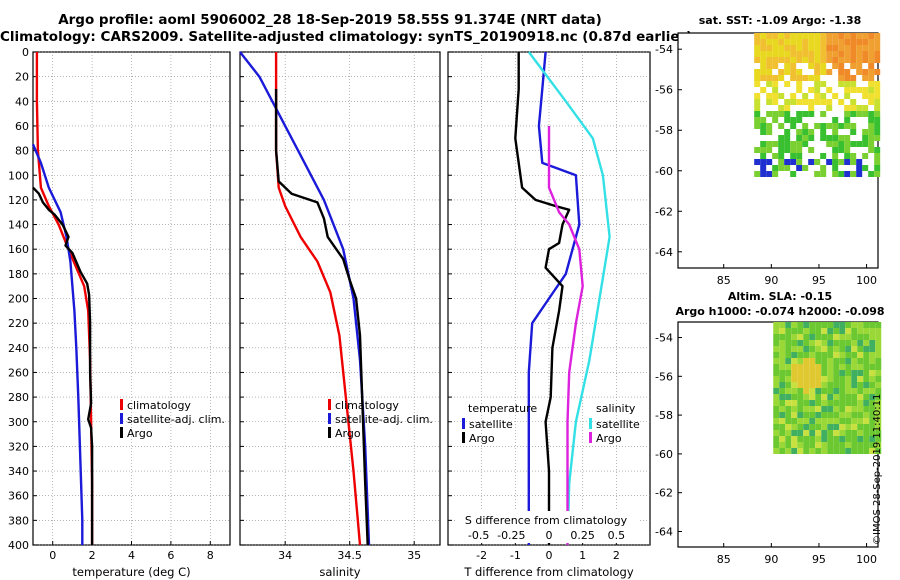  I want to click on map-x-tick-label: 95, so click(819, 559).